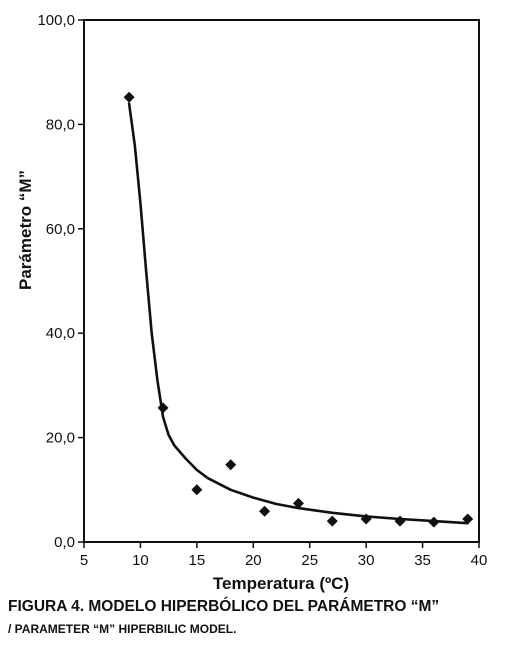 The height and width of the screenshot is (647, 515). Describe the element at coordinates (84, 560) in the screenshot. I see `x-tick-label: 5` at that location.